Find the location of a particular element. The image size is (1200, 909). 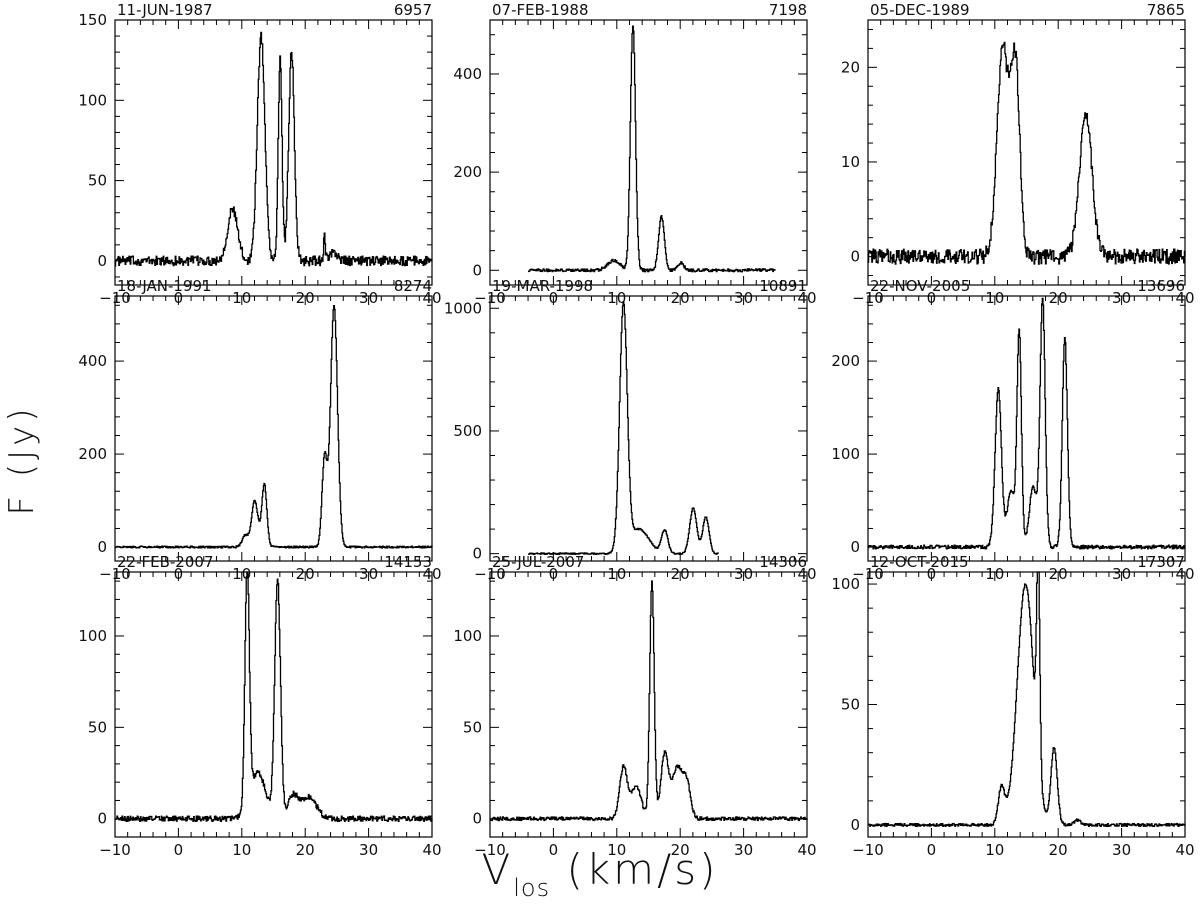

panel-id: 17307 is located at coordinates (1161, 562).